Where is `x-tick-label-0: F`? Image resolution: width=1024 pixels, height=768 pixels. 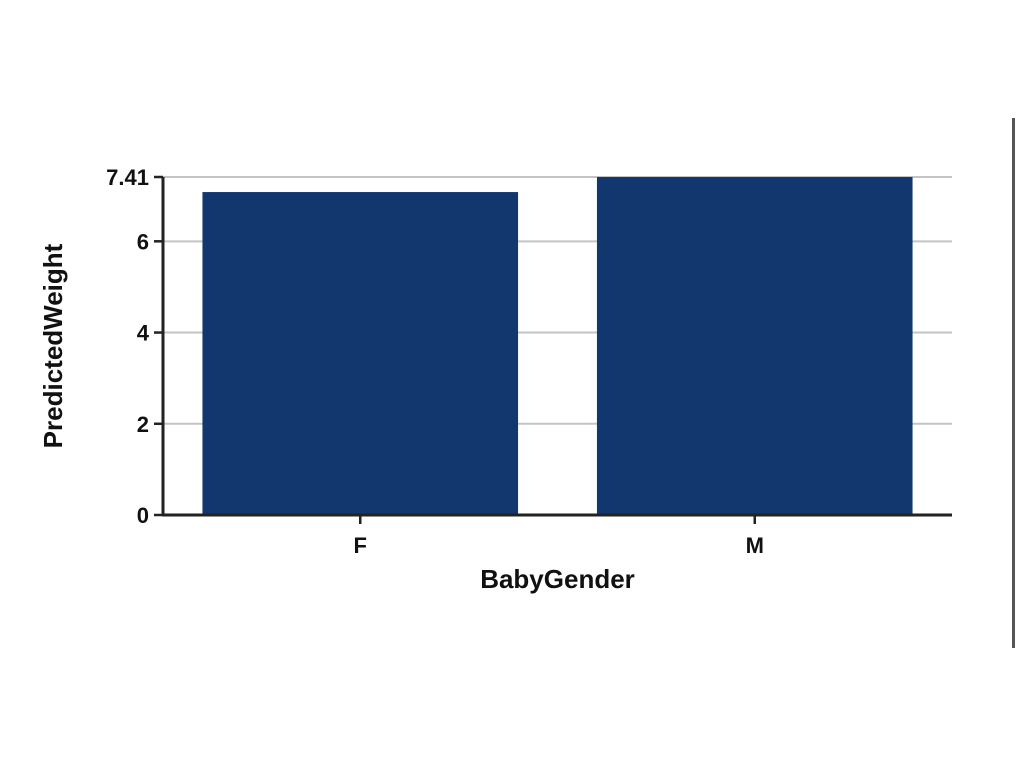
x-tick-label-0: F is located at coordinates (360, 545).